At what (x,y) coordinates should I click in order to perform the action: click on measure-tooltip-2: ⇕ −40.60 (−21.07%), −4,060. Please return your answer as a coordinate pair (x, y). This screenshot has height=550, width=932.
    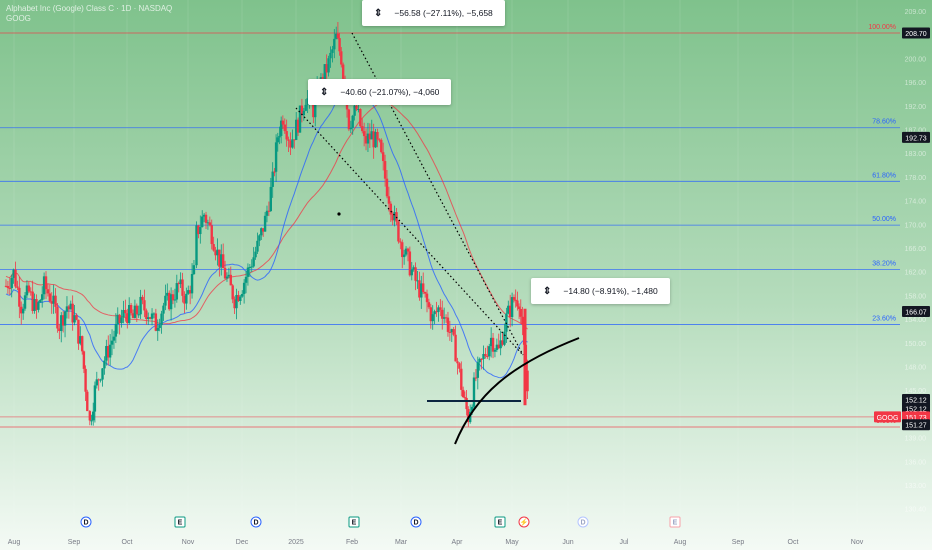
    Looking at the image, I should click on (380, 92).